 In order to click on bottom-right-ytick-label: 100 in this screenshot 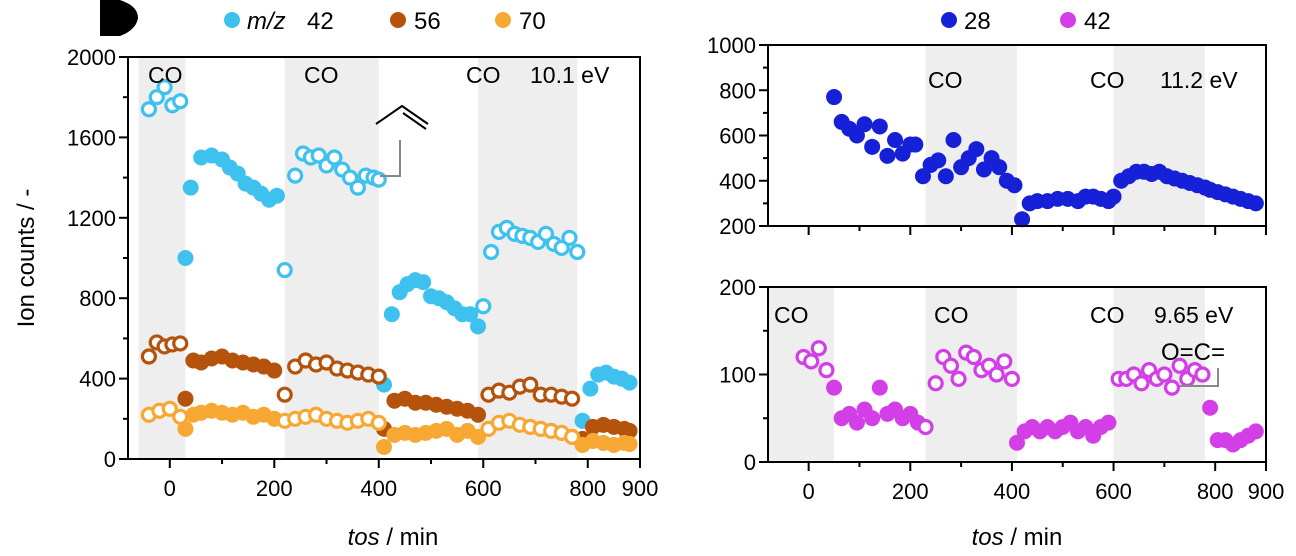, I will do `click(737, 375)`.